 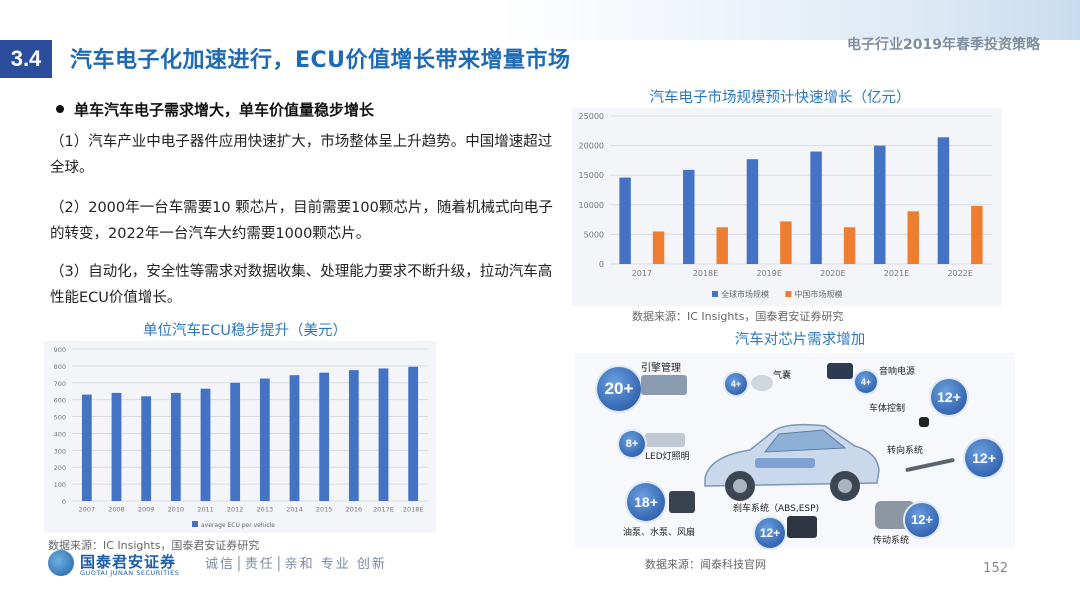 I want to click on report-name: 电子行业2019年春季投资策略, so click(x=943, y=45).